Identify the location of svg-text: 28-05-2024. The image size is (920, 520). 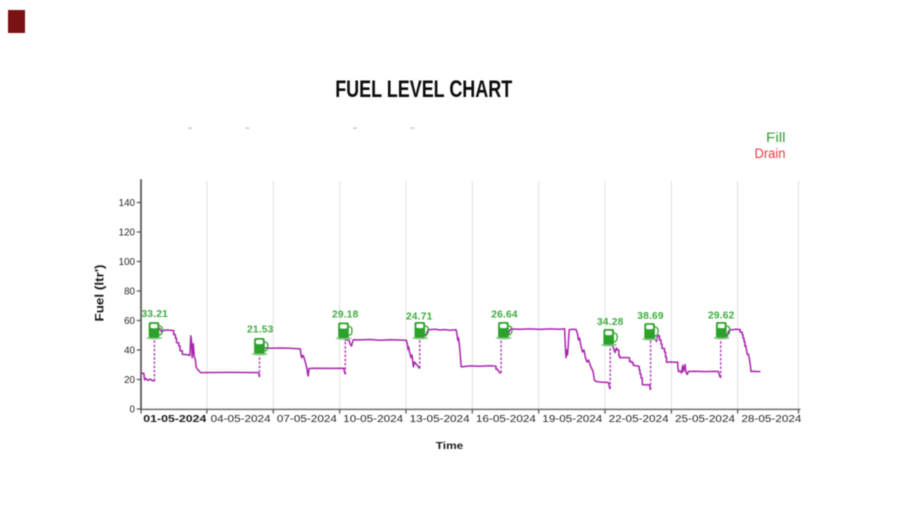
(771, 419).